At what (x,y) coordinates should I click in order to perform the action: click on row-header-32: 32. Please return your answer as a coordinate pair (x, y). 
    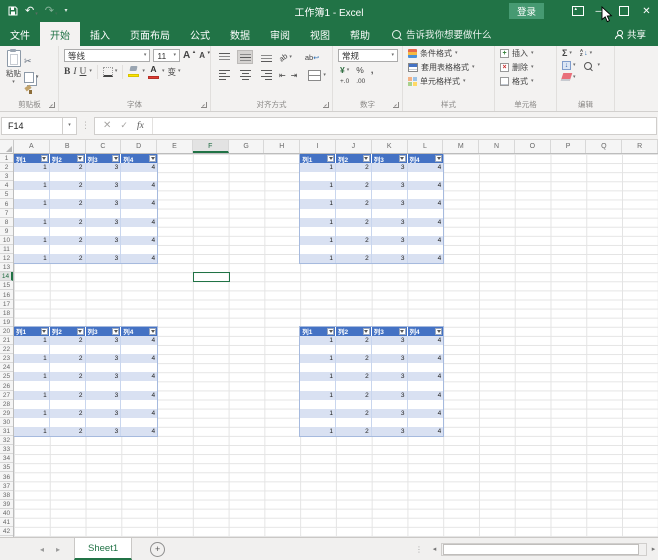
    Looking at the image, I should click on (6, 441).